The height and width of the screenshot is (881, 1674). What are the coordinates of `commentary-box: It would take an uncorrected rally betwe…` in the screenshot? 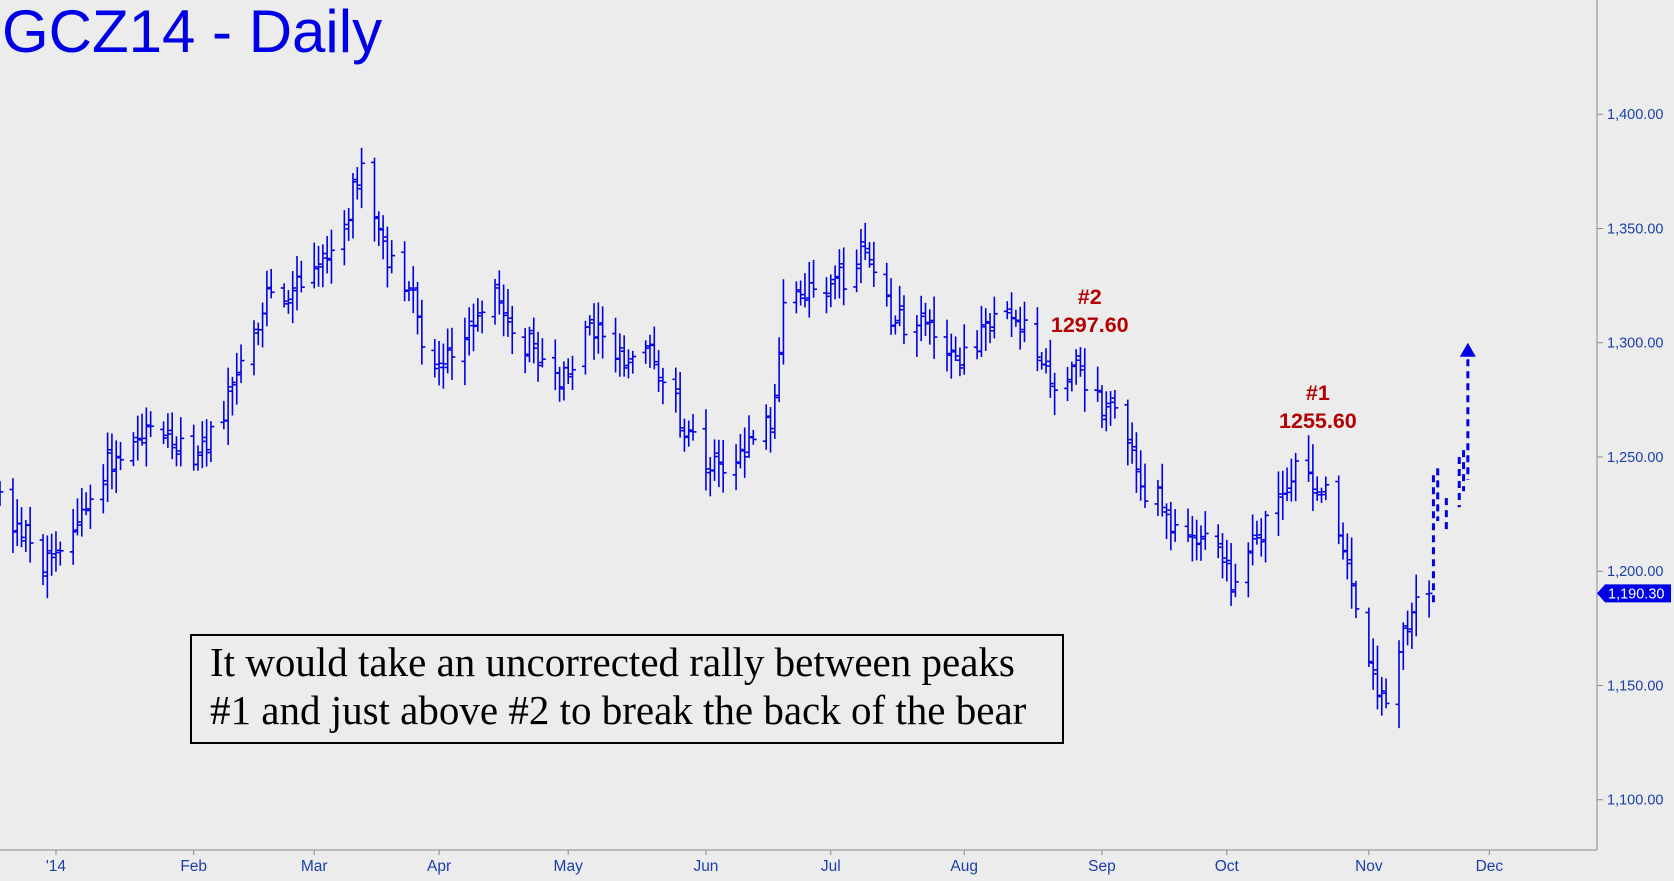 It's located at (627, 689).